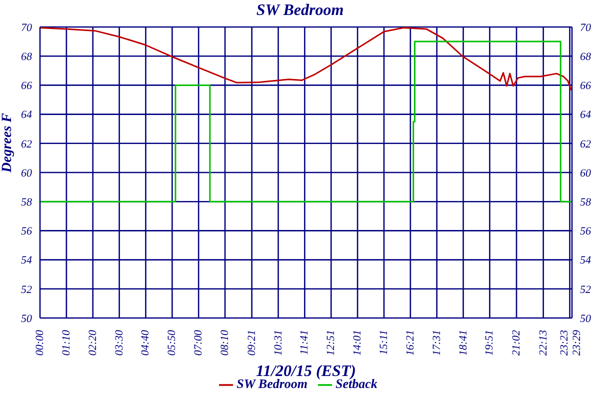 The height and width of the screenshot is (400, 600). I want to click on x-tick-label: 10:31, so click(278, 343).